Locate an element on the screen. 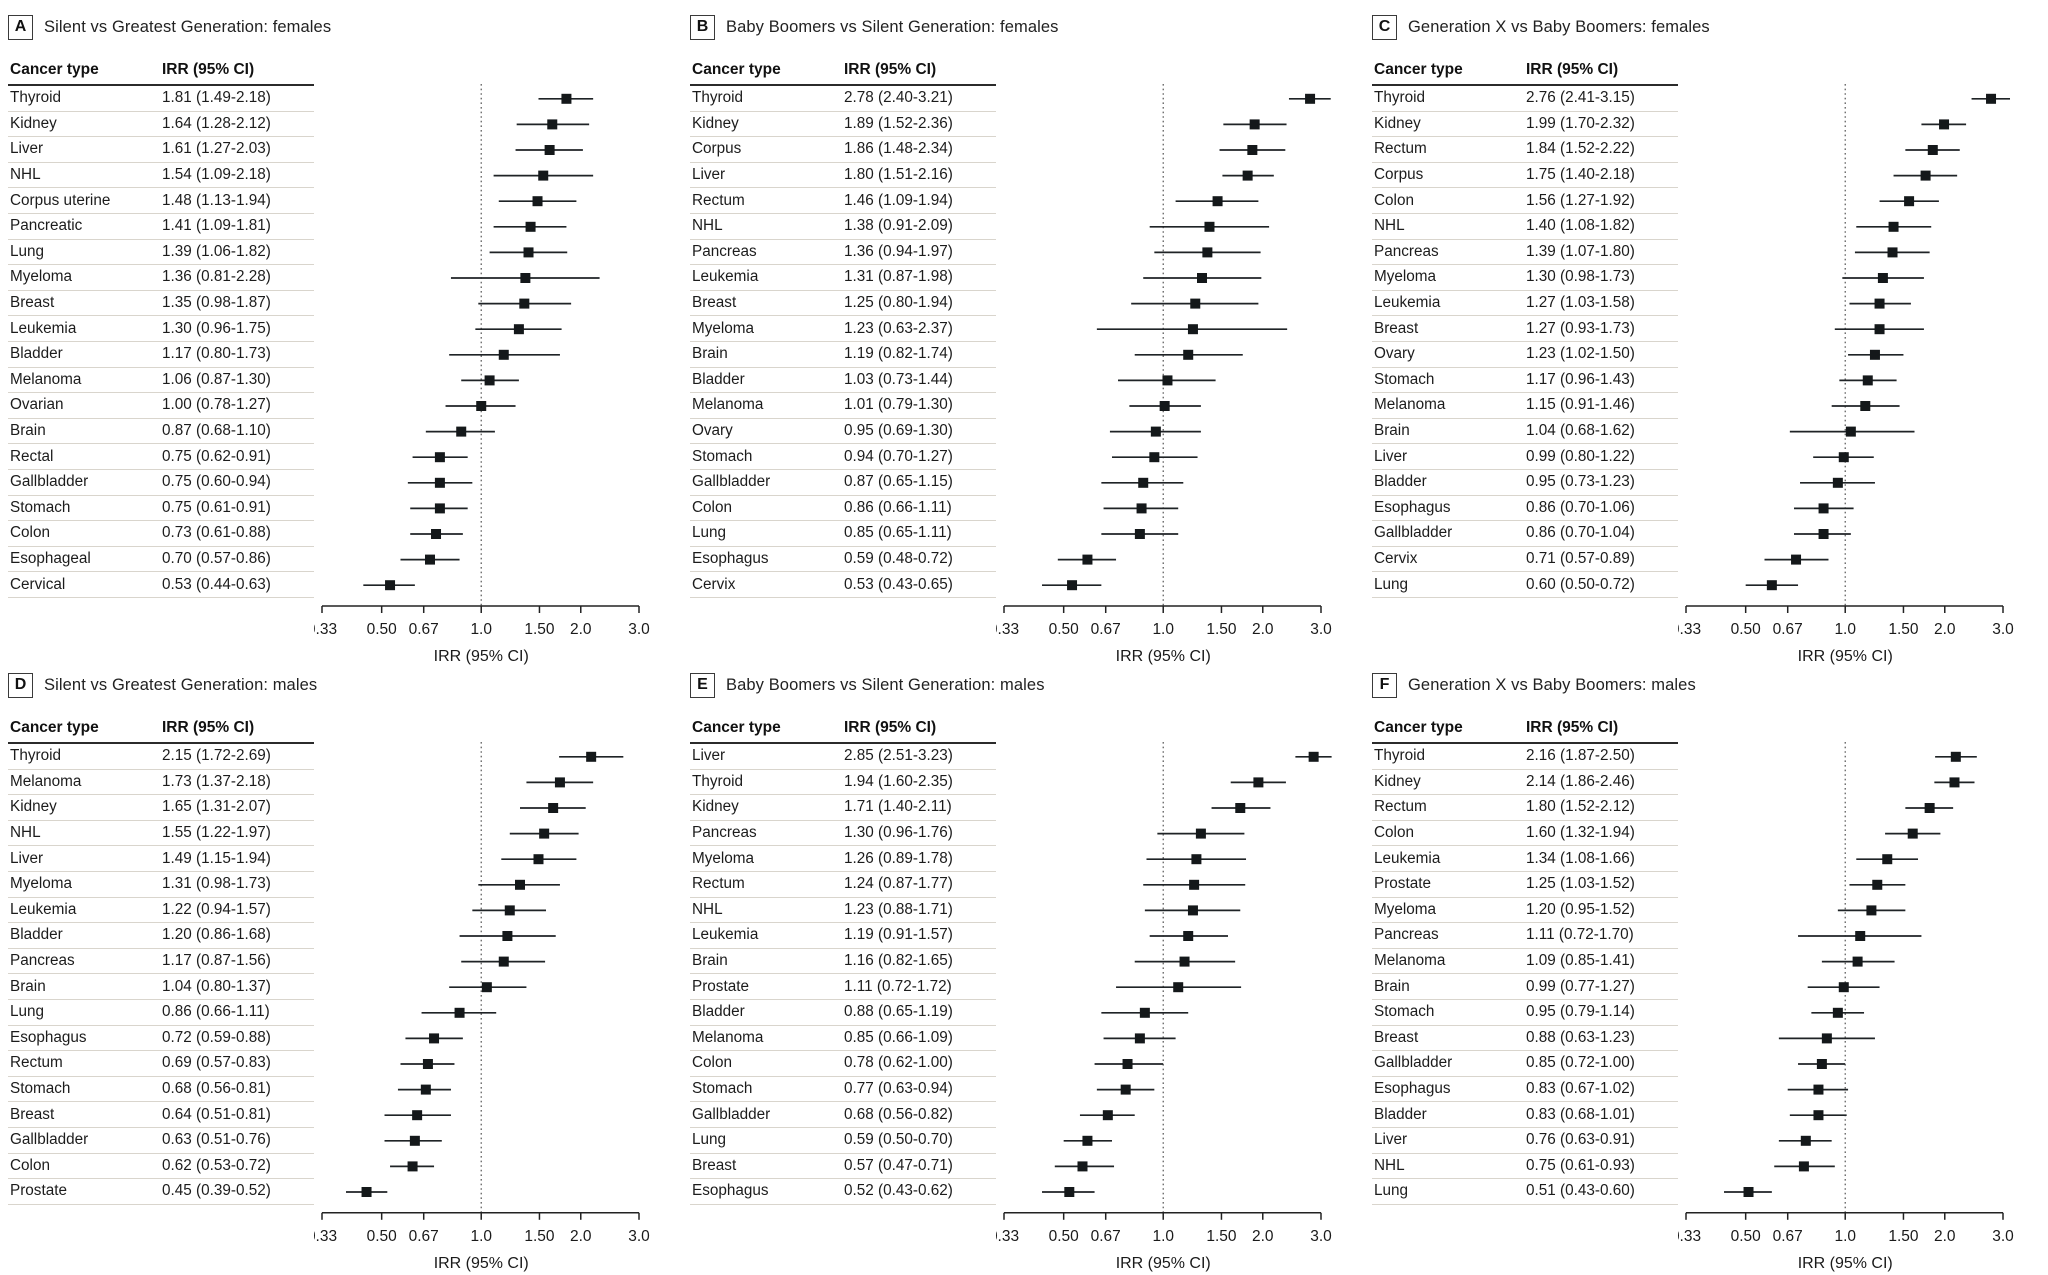  cancer-type-label: Corpus is located at coordinates (717, 149).